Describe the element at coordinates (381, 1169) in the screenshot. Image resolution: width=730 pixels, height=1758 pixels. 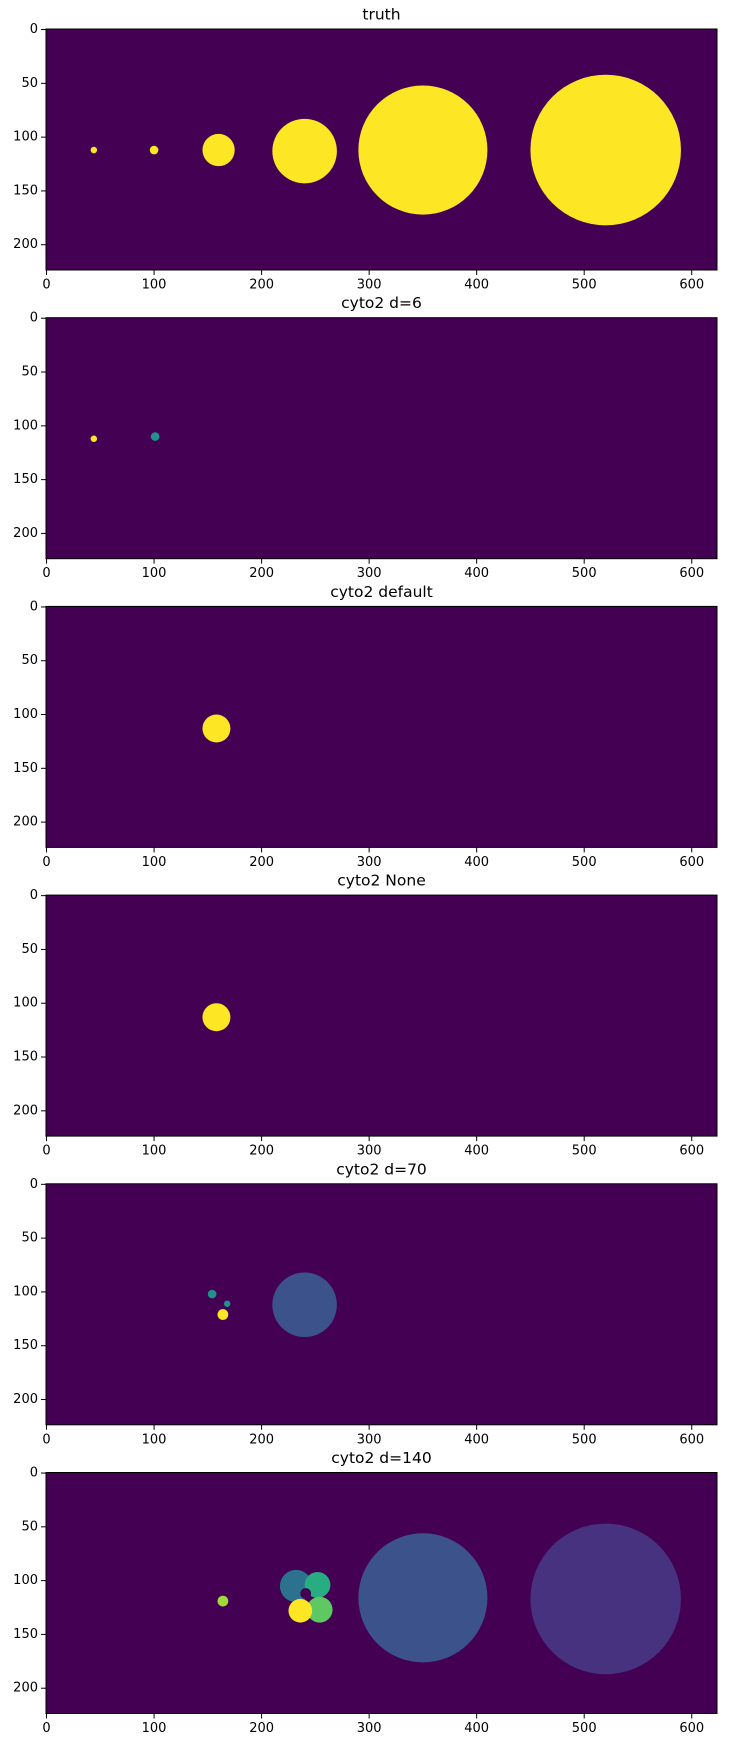
I see `panel-title: cyto2 d=70` at that location.